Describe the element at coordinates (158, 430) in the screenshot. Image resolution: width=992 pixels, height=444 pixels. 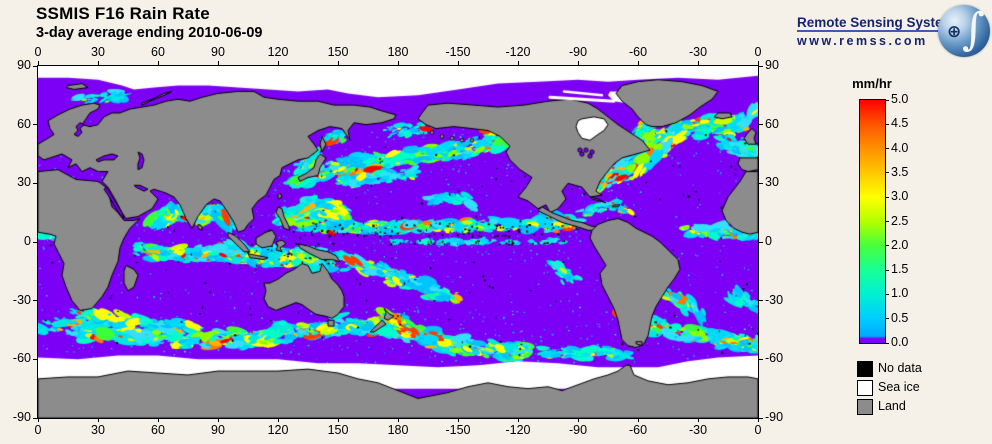
I see `lon-label-bottom: 60` at that location.